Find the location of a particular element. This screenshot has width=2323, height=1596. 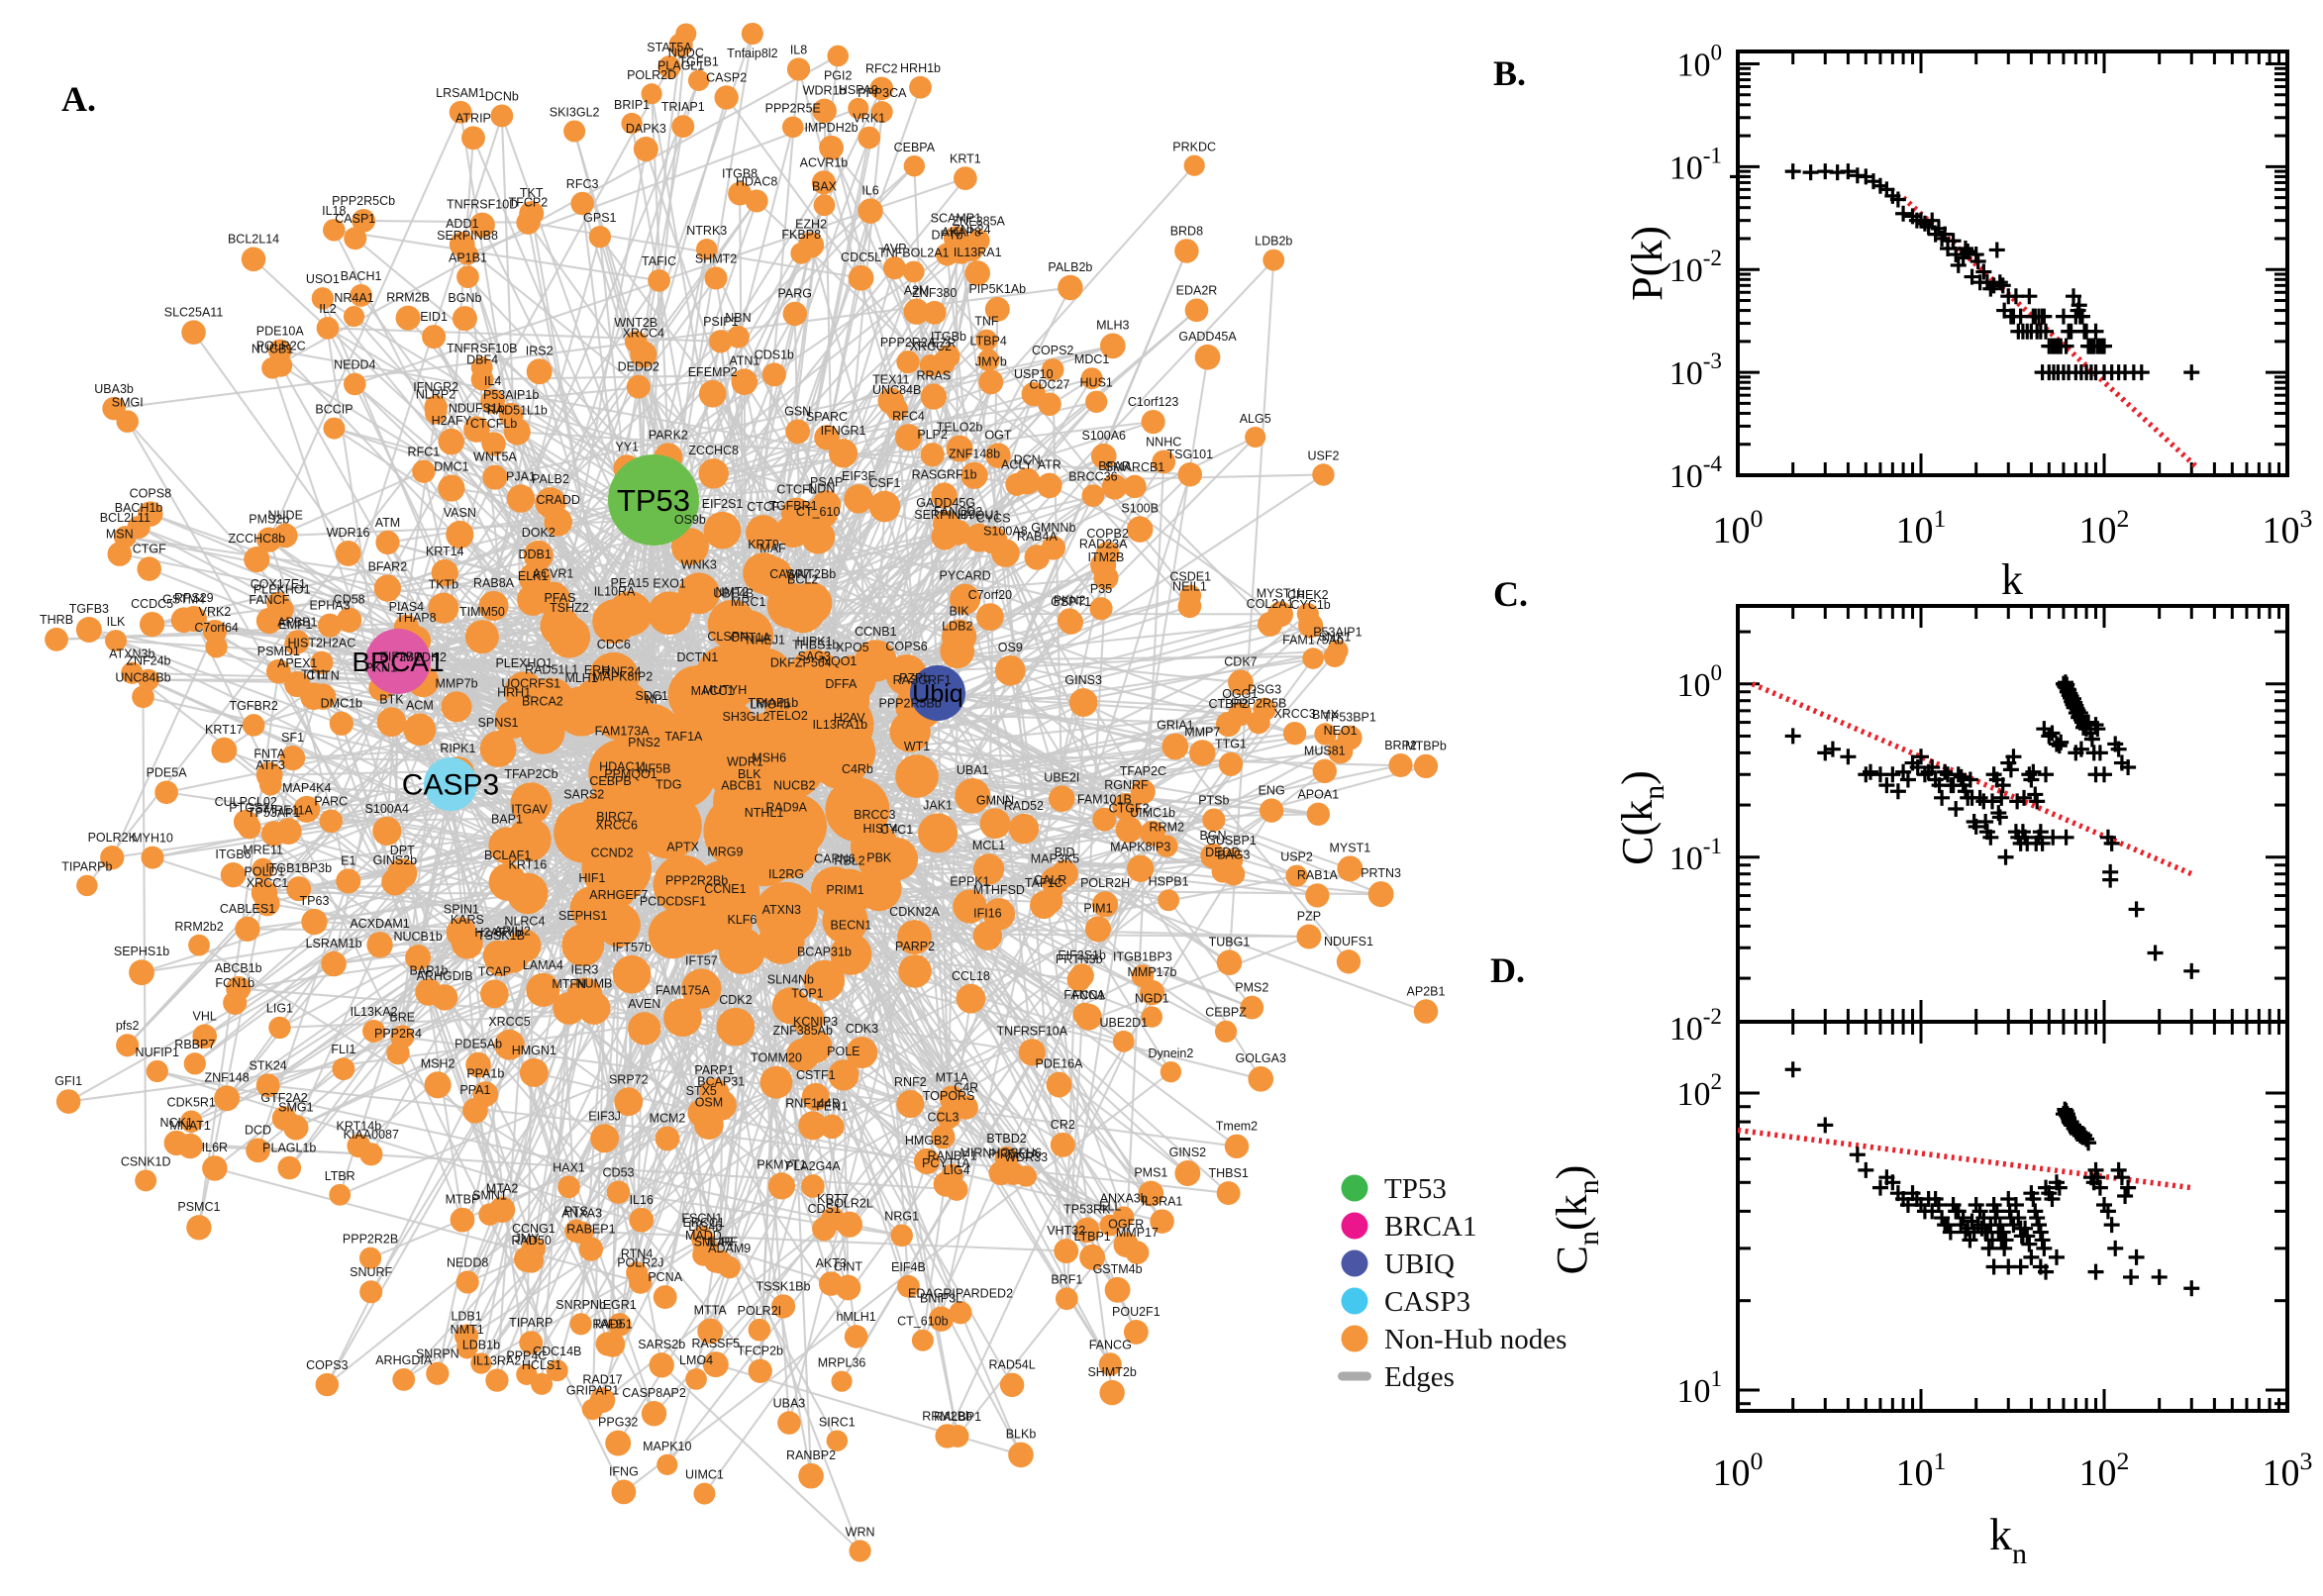

gene-label: PSMD1 is located at coordinates (278, 651).